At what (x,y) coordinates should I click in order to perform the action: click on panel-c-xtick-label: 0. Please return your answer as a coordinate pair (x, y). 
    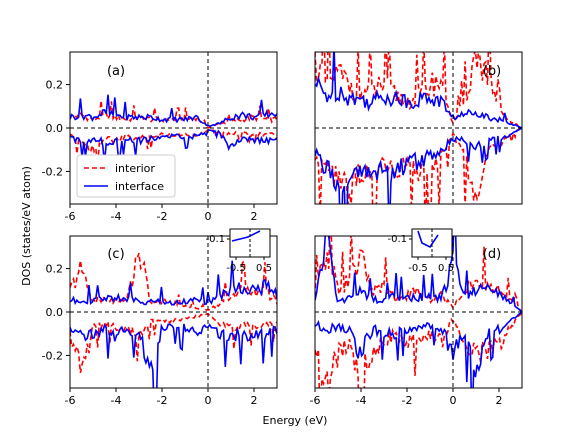
    Looking at the image, I should click on (208, 400).